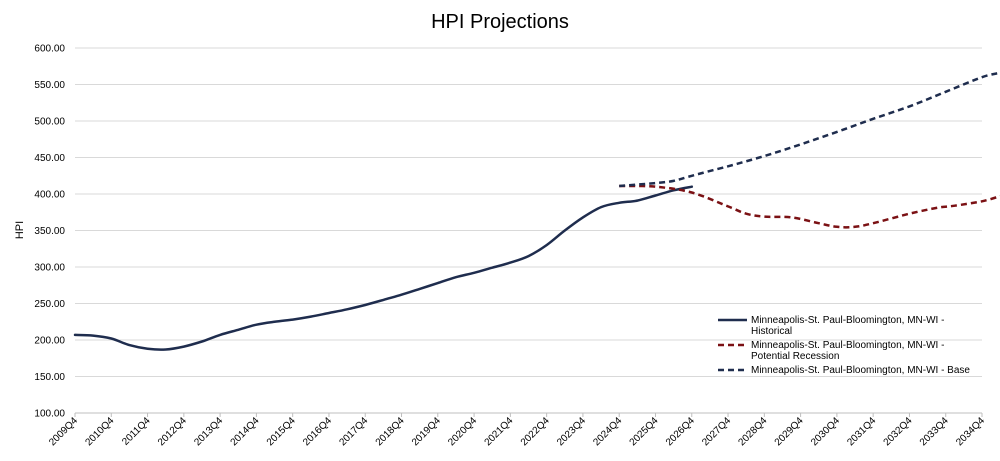 The height and width of the screenshot is (461, 1000). I want to click on x-tick-label: 2019Q4, so click(426, 431).